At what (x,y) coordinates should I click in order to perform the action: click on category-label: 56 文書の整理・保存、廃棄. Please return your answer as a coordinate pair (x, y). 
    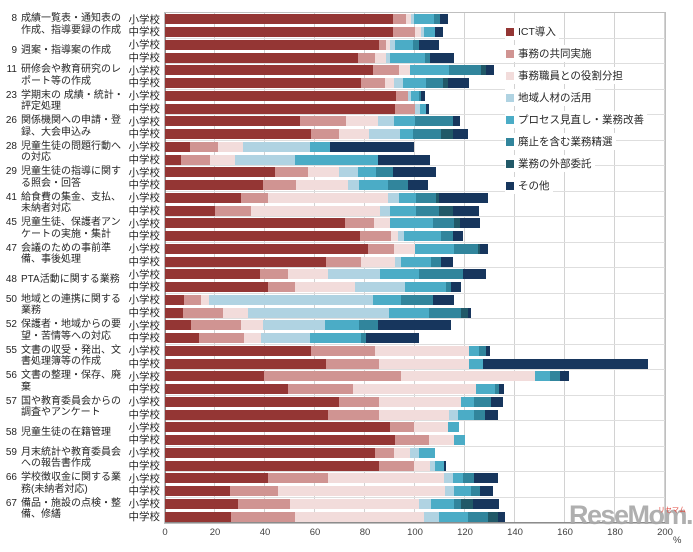
    Looking at the image, I should click on (64, 382).